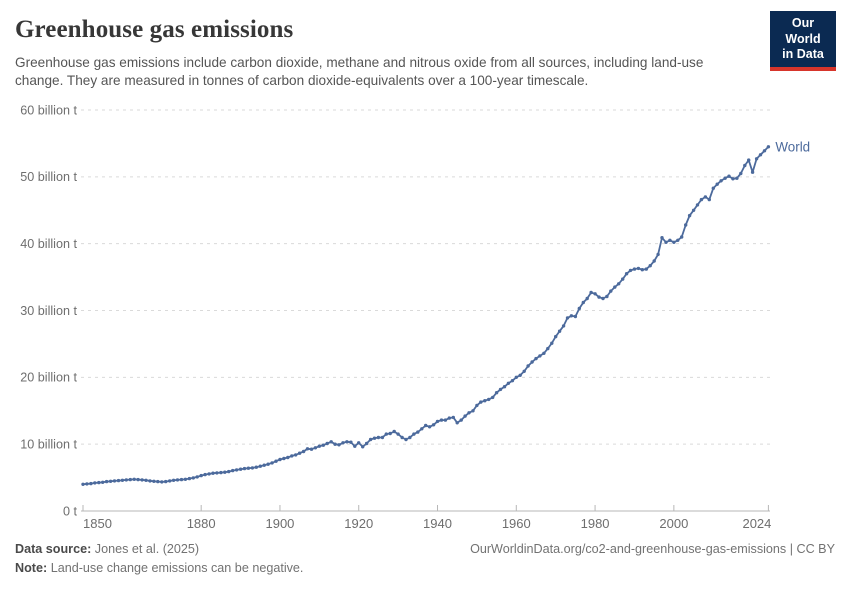 The width and height of the screenshot is (850, 600). What do you see at coordinates (595, 523) in the screenshot?
I see `svg-text: 1980` at bounding box center [595, 523].